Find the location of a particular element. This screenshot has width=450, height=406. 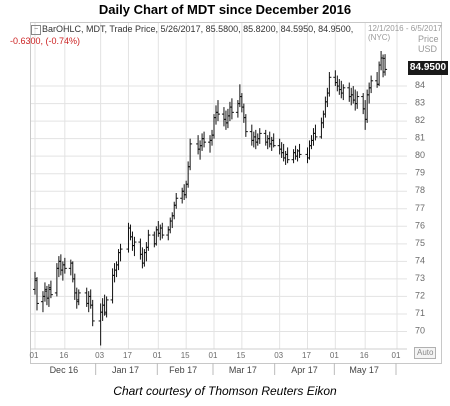

x-month-label: Jan 17 is located at coordinates (125, 370).